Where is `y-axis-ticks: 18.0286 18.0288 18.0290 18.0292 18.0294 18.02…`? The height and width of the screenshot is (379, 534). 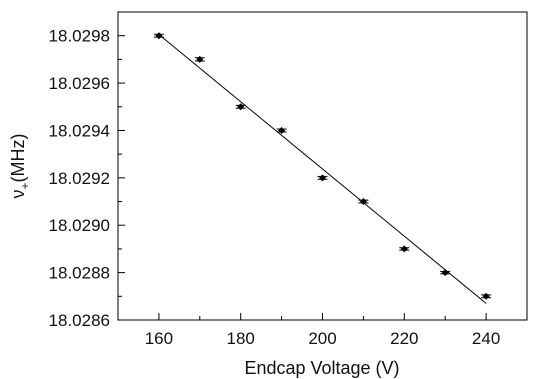 y-axis-ticks: 18.0286 18.0288 18.0290 18.0292 18.0294 18.02… is located at coordinates (87, 178).